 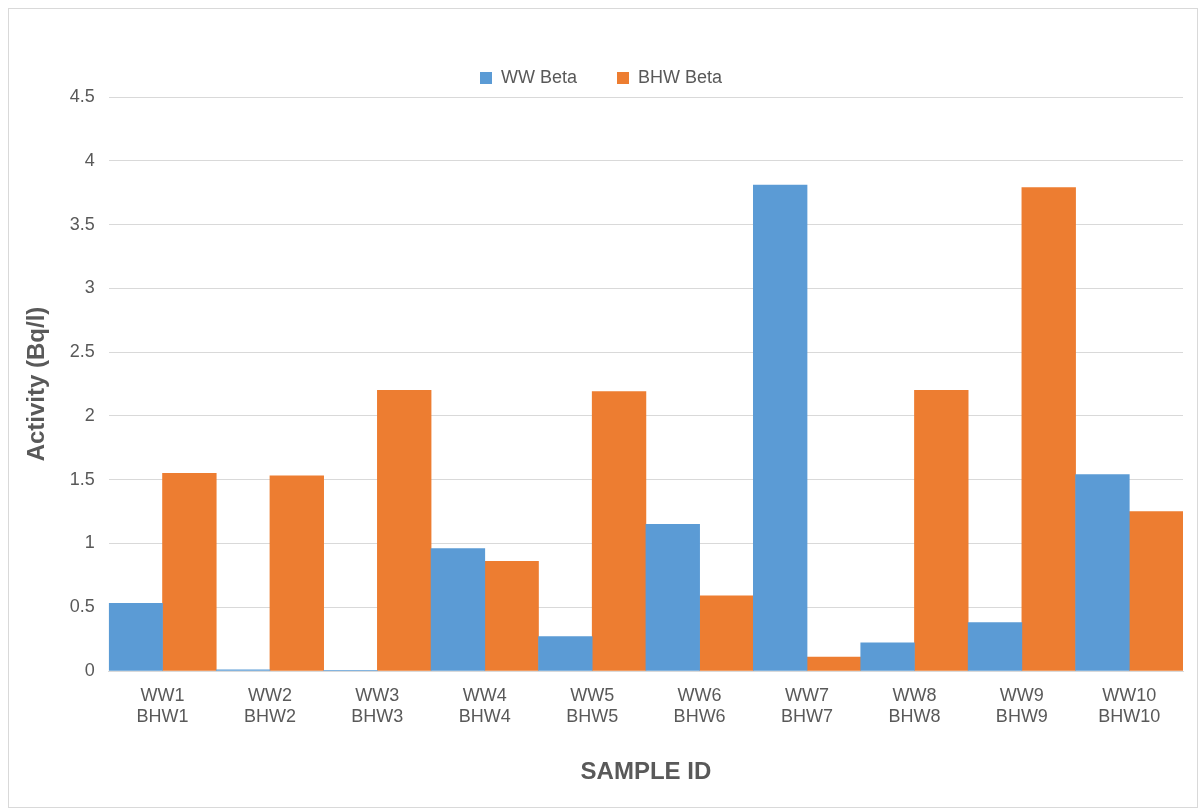 I want to click on y-tick-label: 2.5, so click(x=82, y=351).